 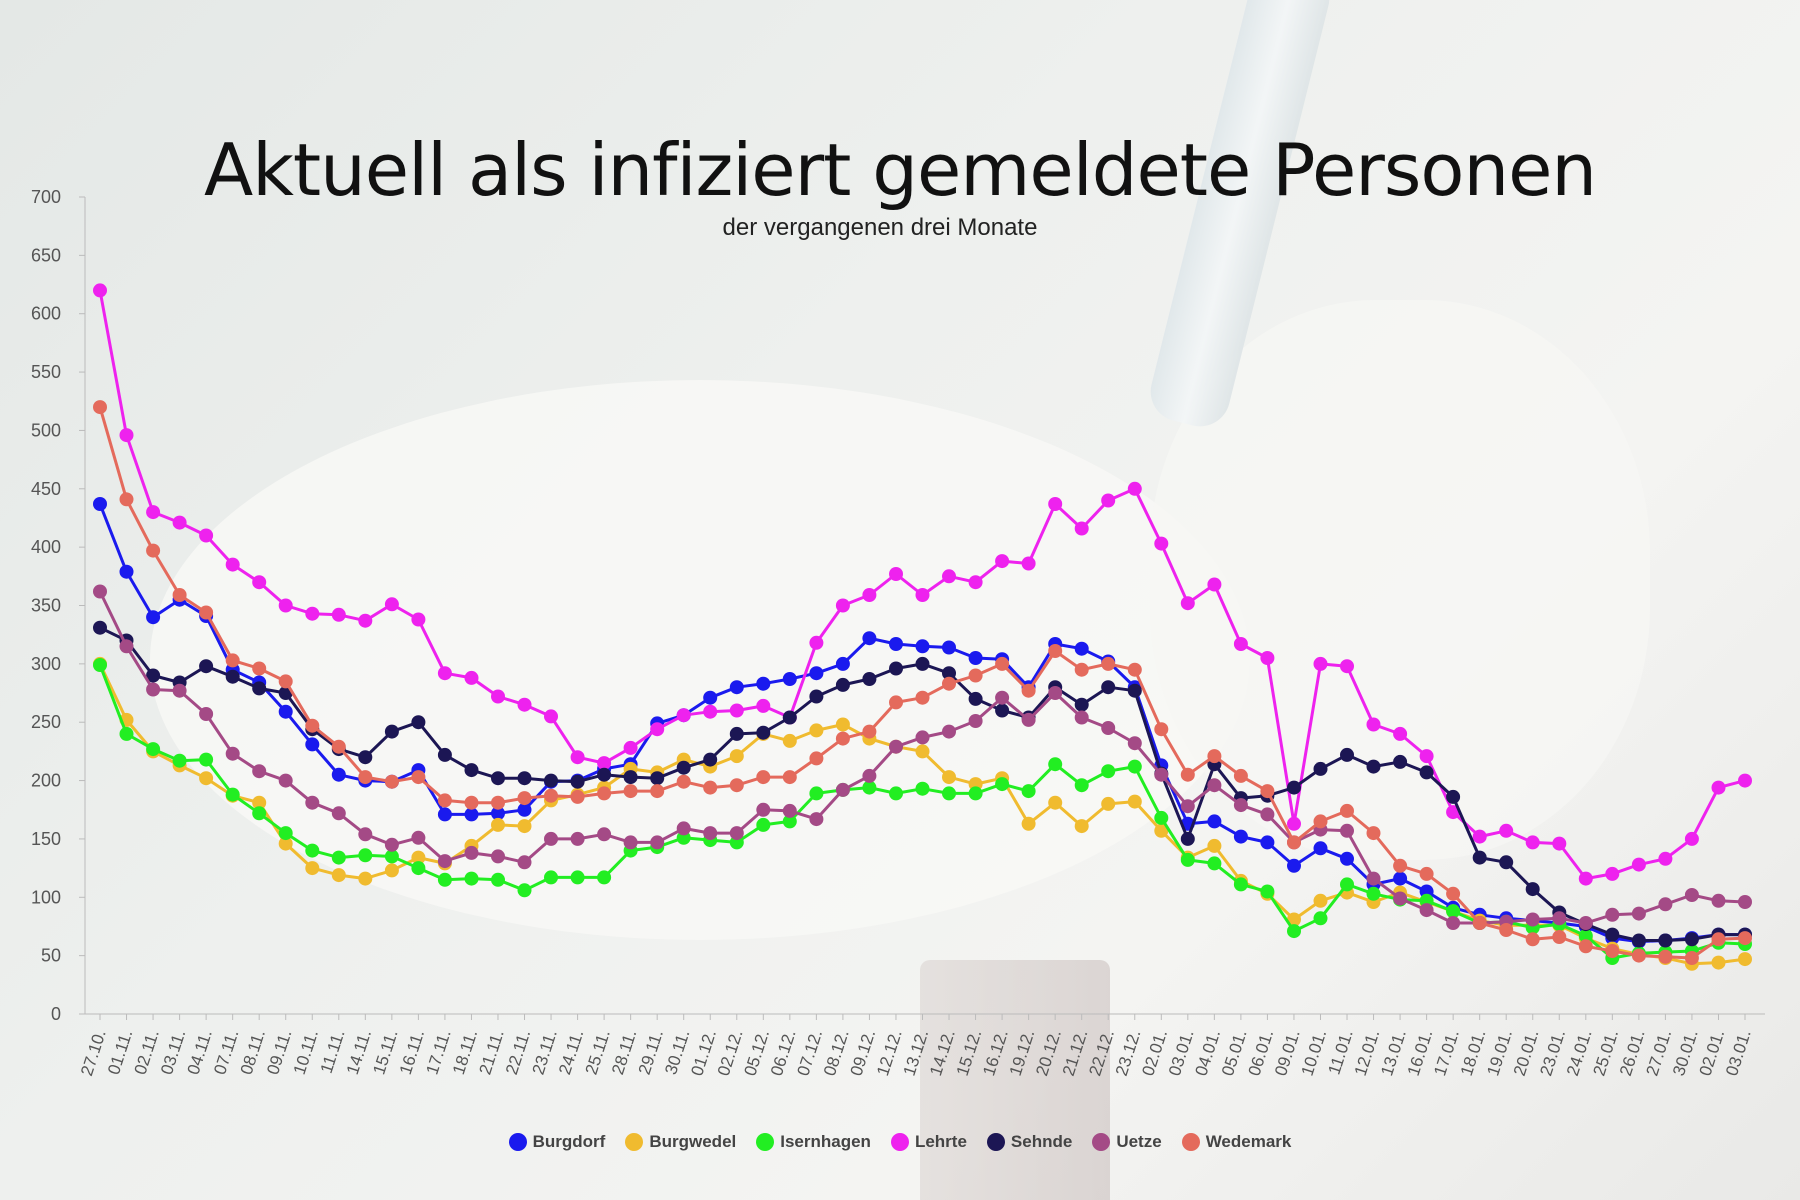 What do you see at coordinates (813, 1142) in the screenshot?
I see `legend-item-isernhagen: Isernhagen` at bounding box center [813, 1142].